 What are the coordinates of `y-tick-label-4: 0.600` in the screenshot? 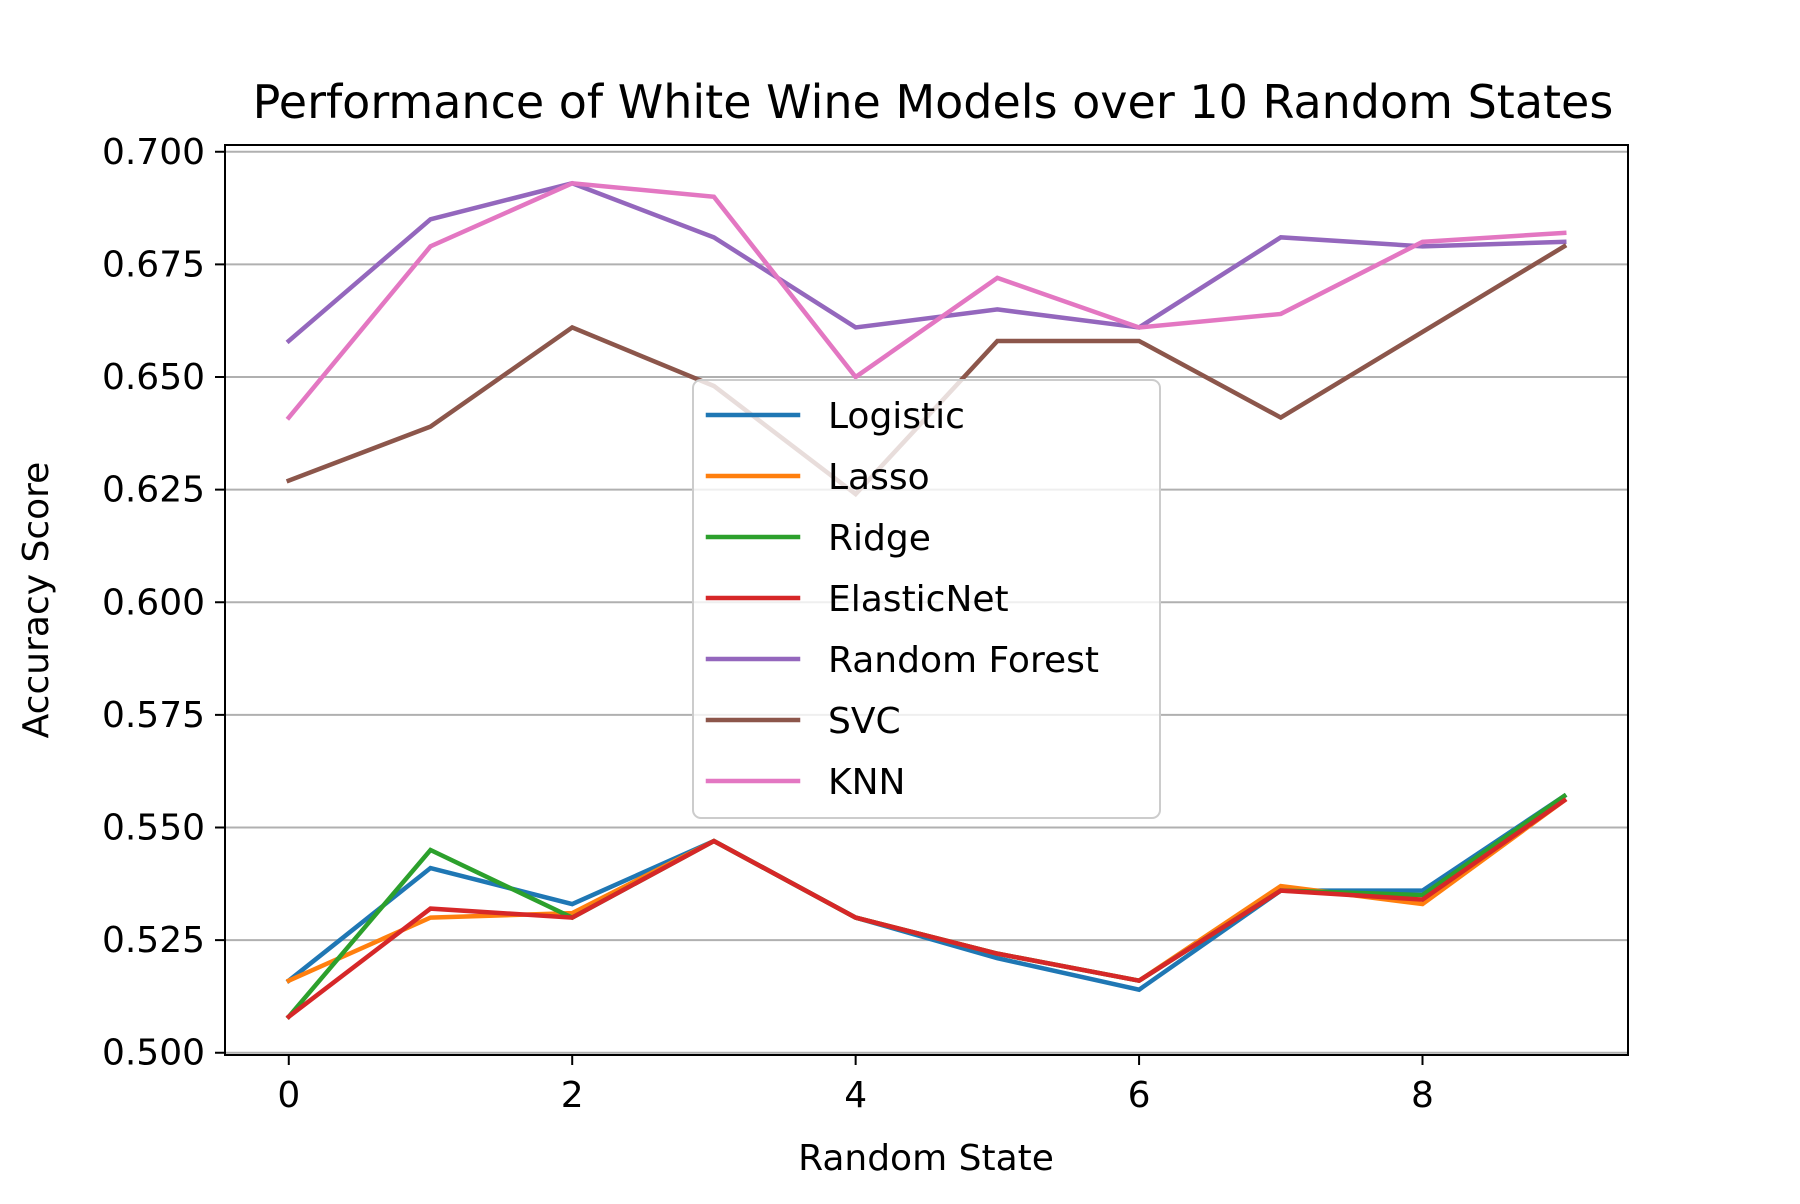 It's located at (153, 602).